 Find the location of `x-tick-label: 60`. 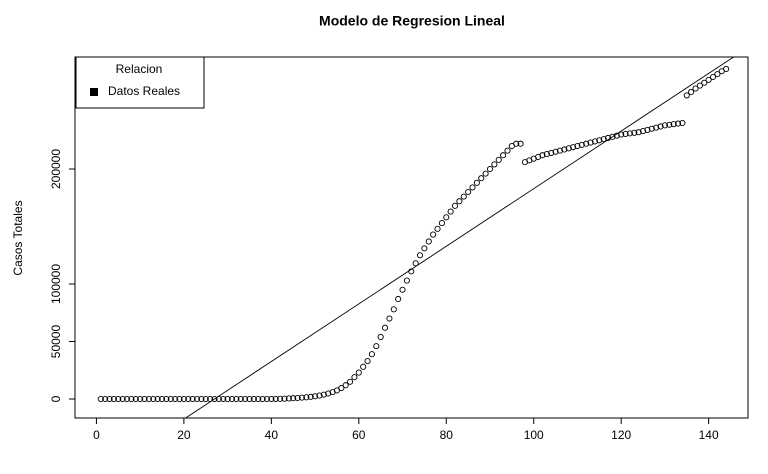

x-tick-label: 60 is located at coordinates (359, 435).